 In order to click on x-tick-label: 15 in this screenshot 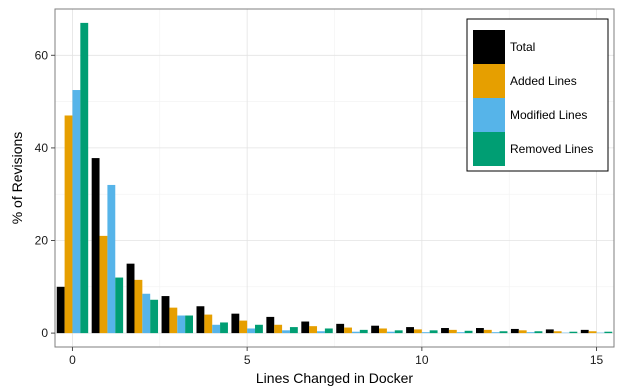, I will do `click(597, 360)`.